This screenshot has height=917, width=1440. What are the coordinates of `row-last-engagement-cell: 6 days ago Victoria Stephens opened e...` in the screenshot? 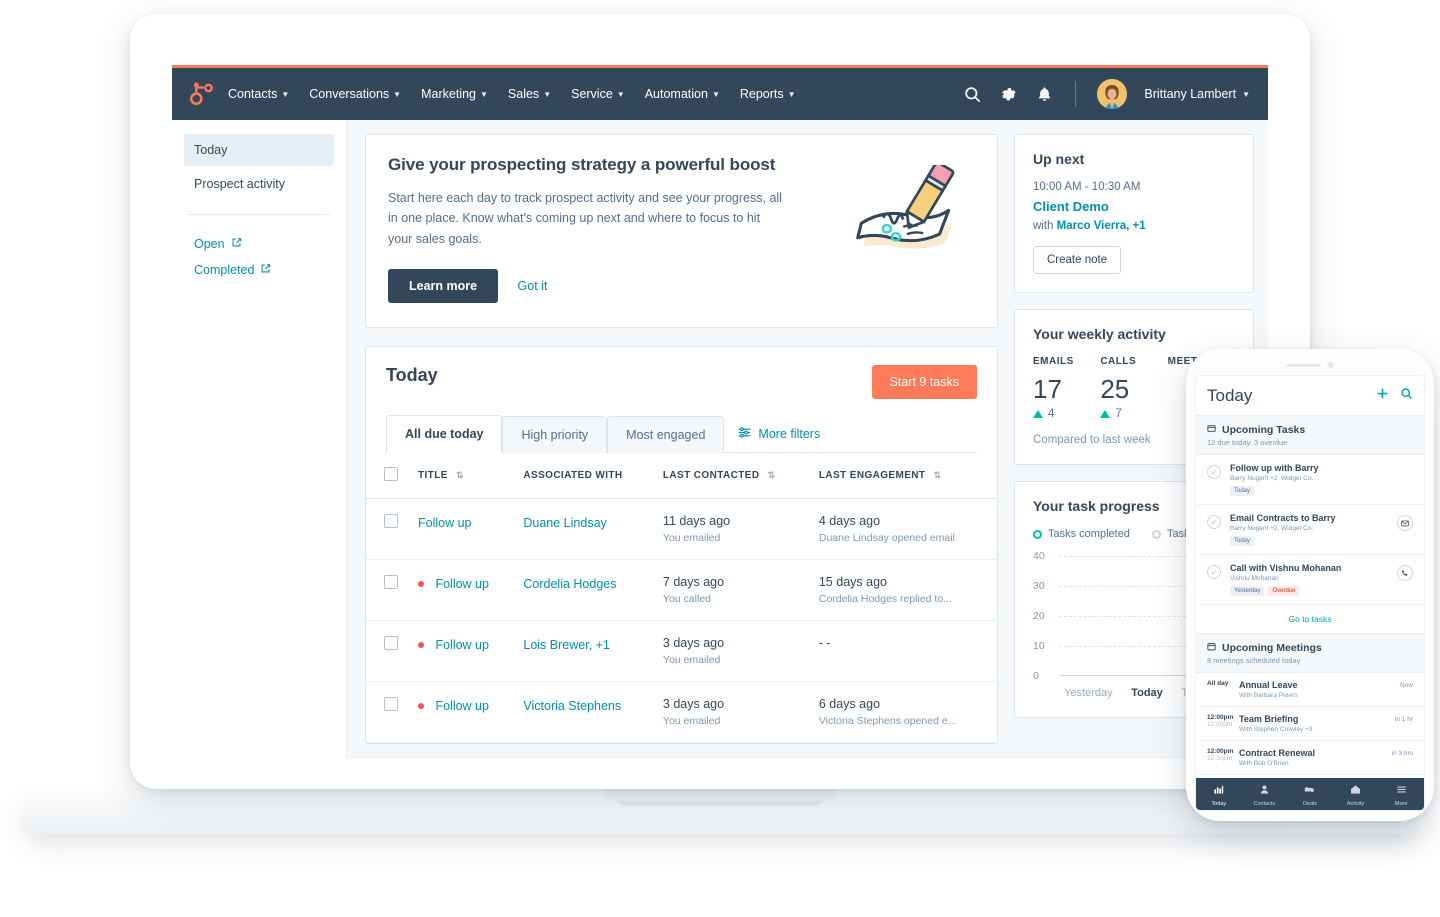 It's located at (903, 712).